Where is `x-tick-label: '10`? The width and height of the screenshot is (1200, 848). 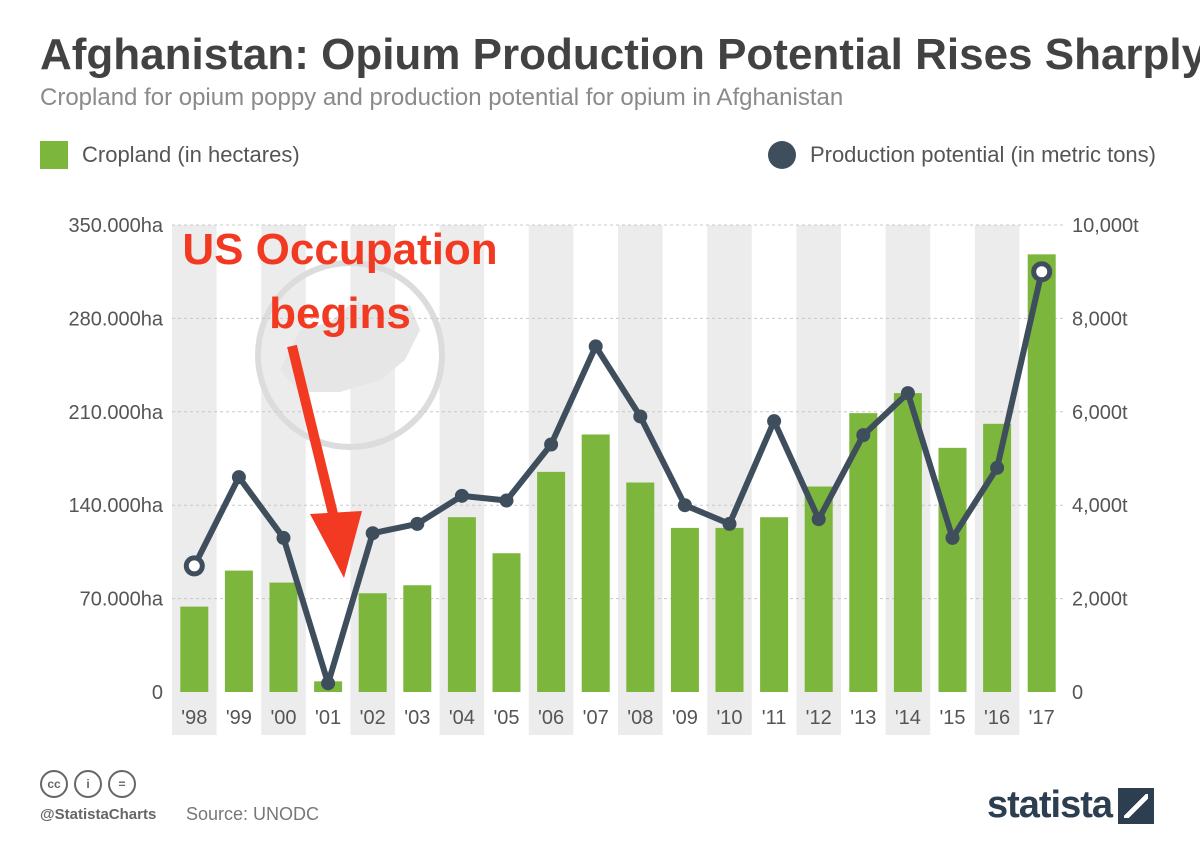 x-tick-label: '10 is located at coordinates (729, 718).